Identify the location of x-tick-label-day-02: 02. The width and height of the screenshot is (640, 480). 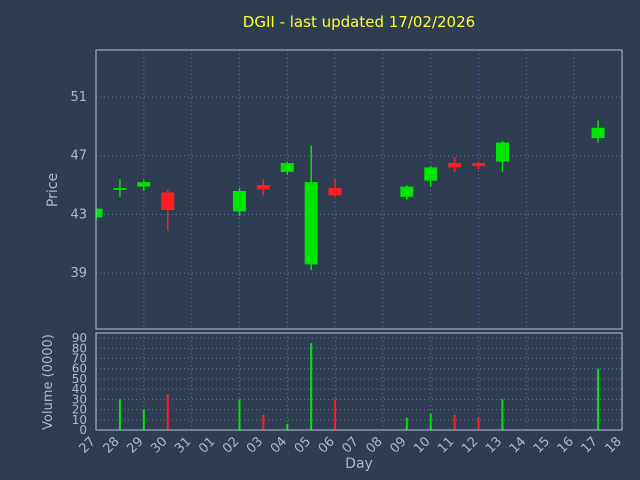
(231, 445).